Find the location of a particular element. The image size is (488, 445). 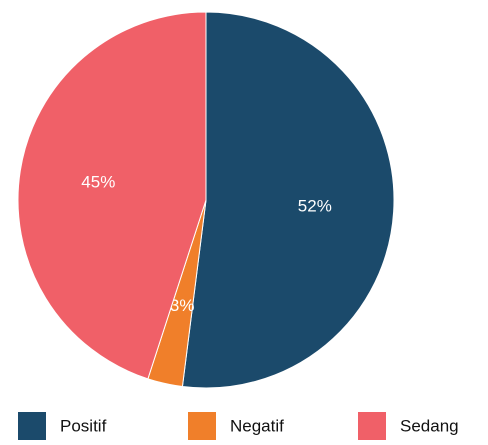

legend-label: Negatif is located at coordinates (257, 425).